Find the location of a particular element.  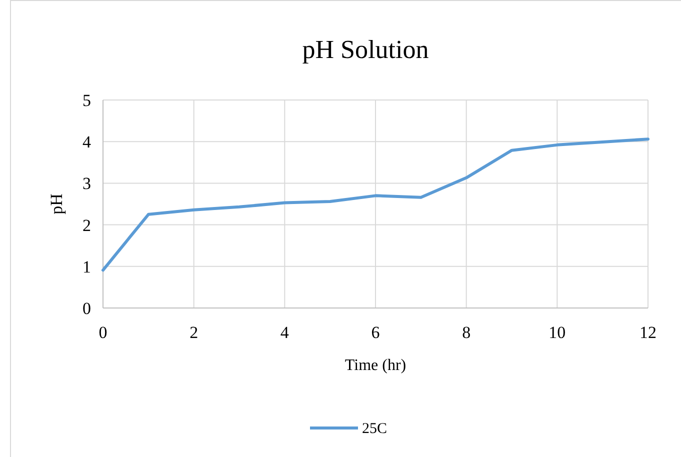

chart-title: pH Solution is located at coordinates (365, 49).